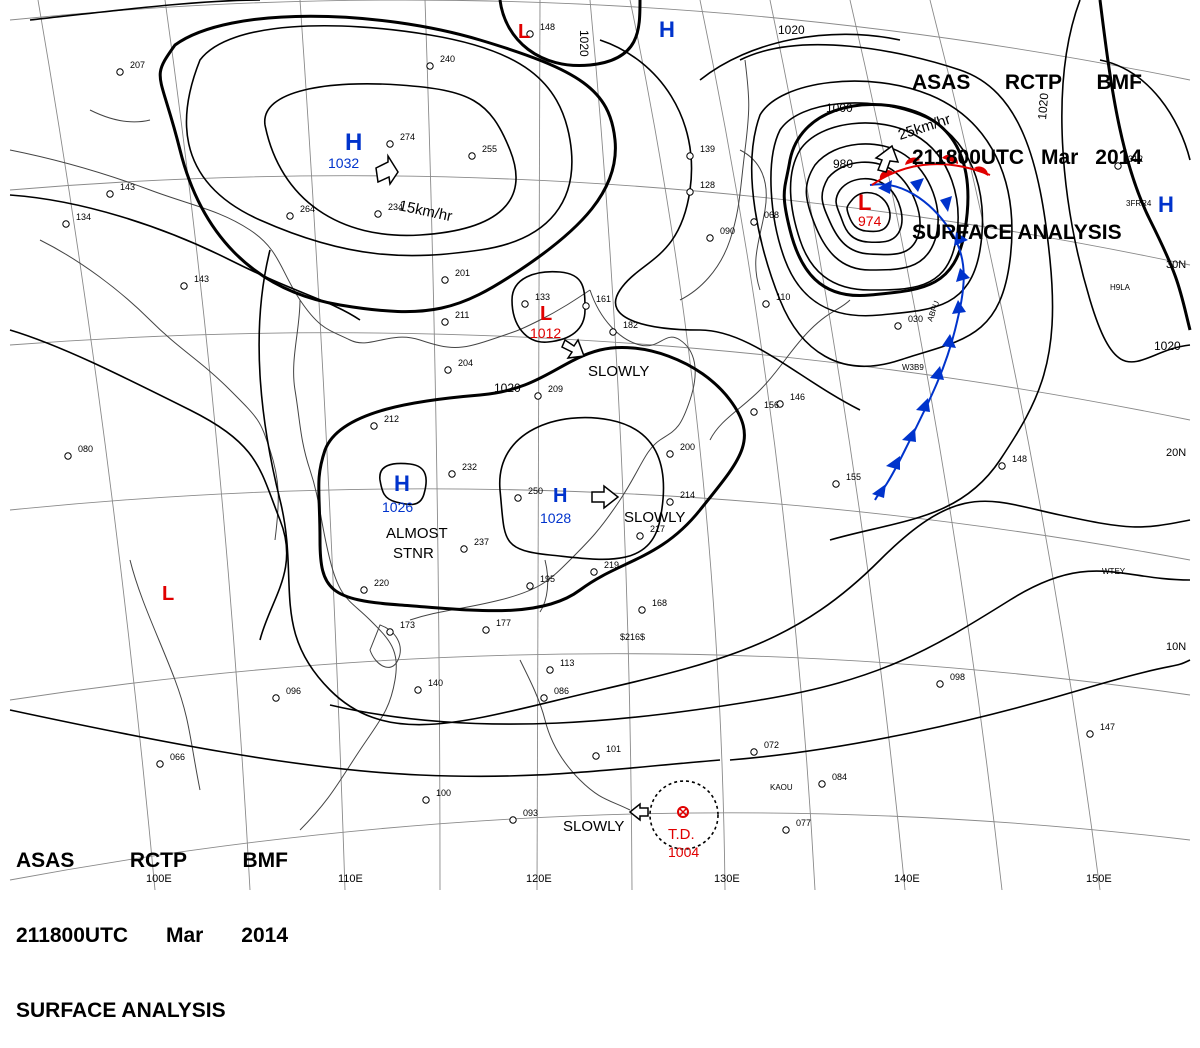 This screenshot has height=1048, width=1200. Describe the element at coordinates (1135, 159) in the screenshot. I see `station-value: 312` at that location.